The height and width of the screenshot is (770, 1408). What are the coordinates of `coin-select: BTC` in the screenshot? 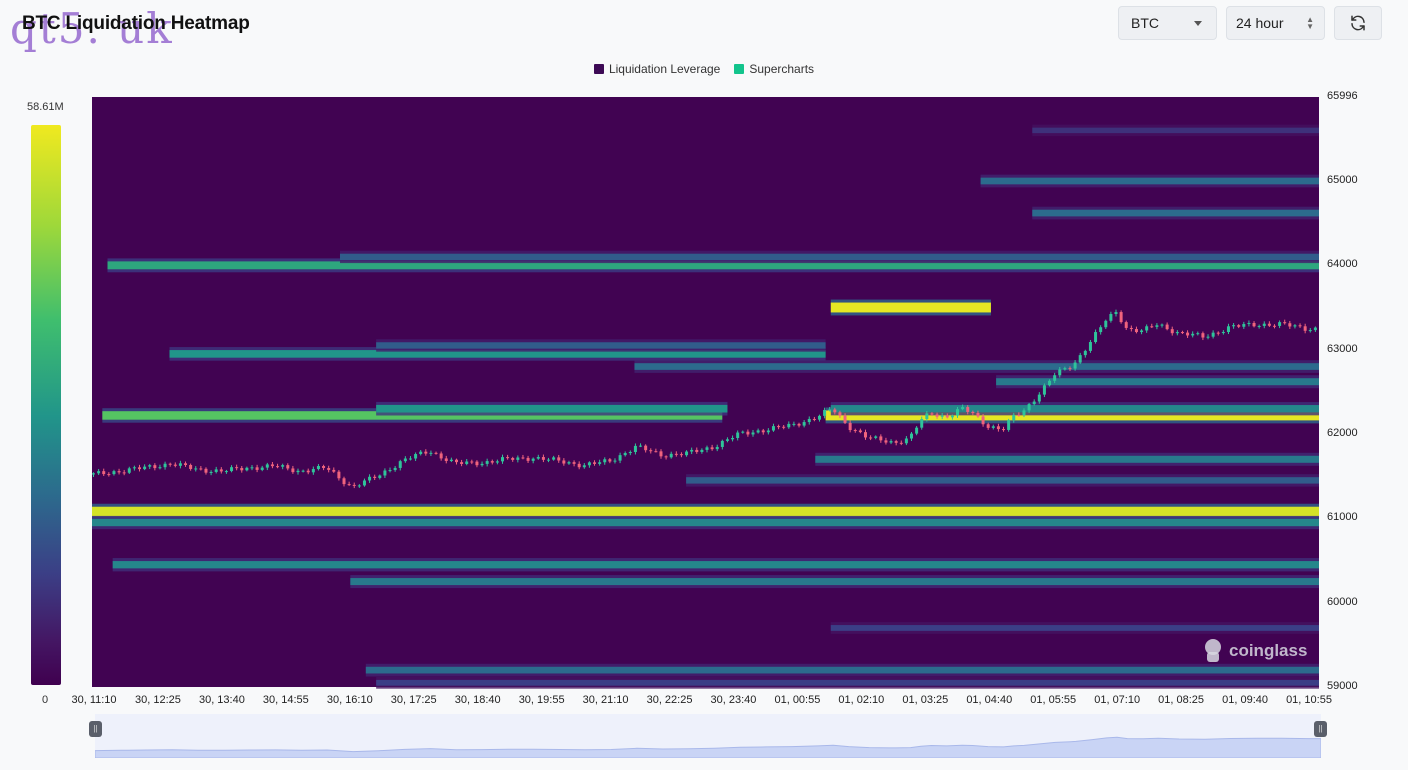 It's located at (1167, 23).